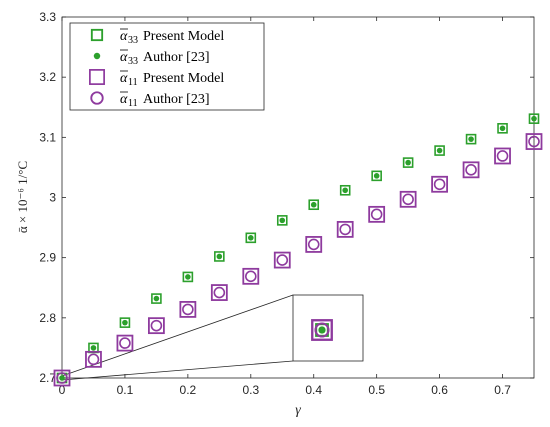  Describe the element at coordinates (52, 198) in the screenshot. I see `y-tick-label: 3` at that location.